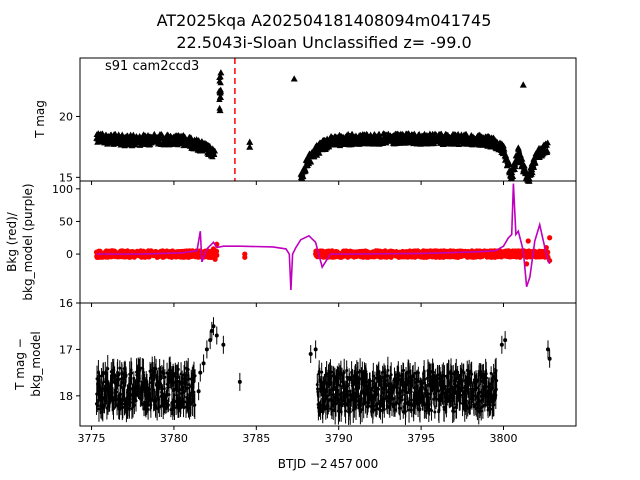  Describe the element at coordinates (12, 241) in the screenshot. I see `middle-ylabel-line1: Bkg (red)/` at that location.